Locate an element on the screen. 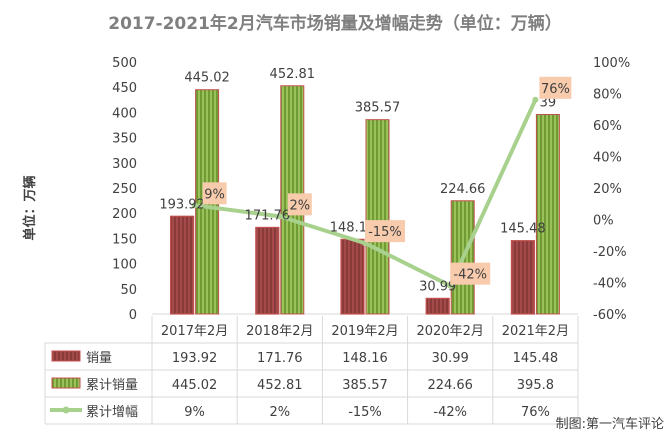 Image resolution: width=670 pixels, height=435 pixels. left-tick-label: 200 is located at coordinates (124, 214).